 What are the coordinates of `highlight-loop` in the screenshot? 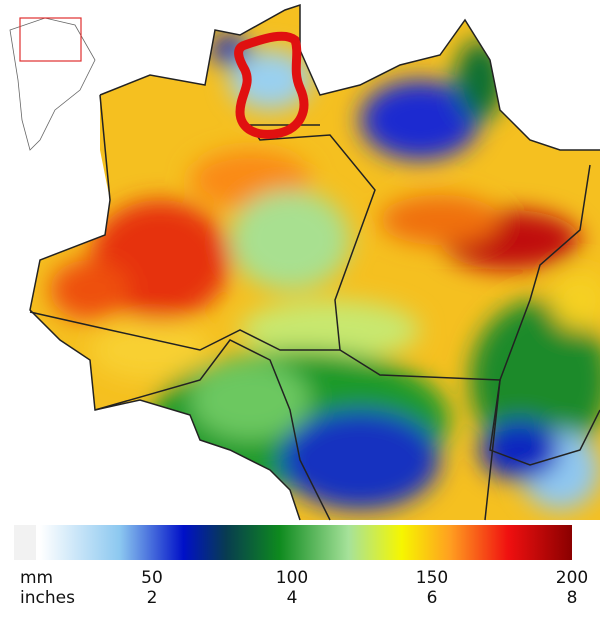 It's located at (271, 85).